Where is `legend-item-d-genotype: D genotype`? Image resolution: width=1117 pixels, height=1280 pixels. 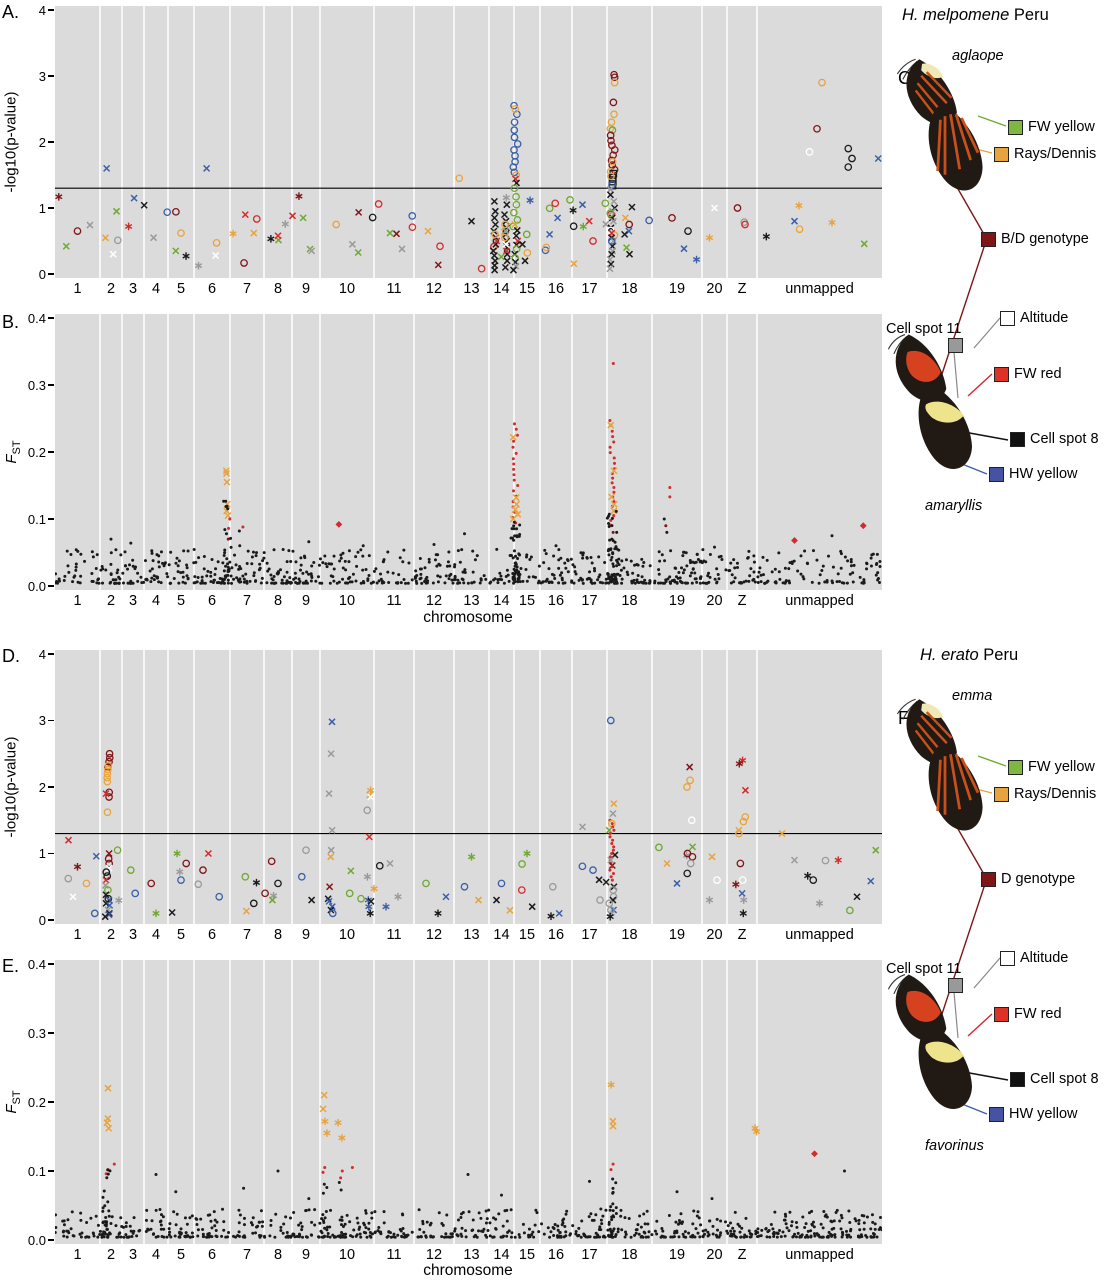 legend-item-d-genotype: D genotype is located at coordinates (1028, 879).